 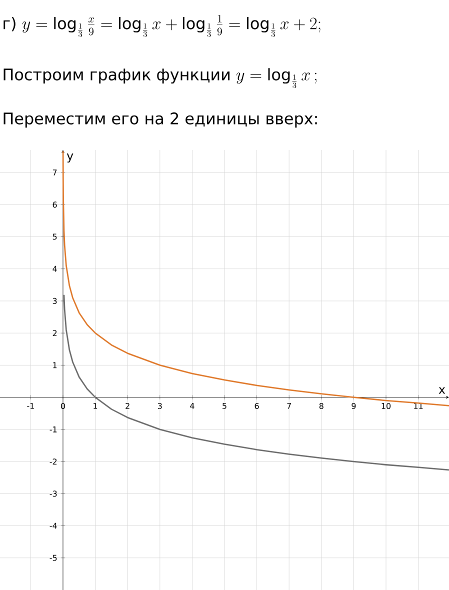 What do you see at coordinates (276, 78) in the screenshot?
I see `text: $y=\log_{\frac{1}{3}}x\,;$` at bounding box center [276, 78].